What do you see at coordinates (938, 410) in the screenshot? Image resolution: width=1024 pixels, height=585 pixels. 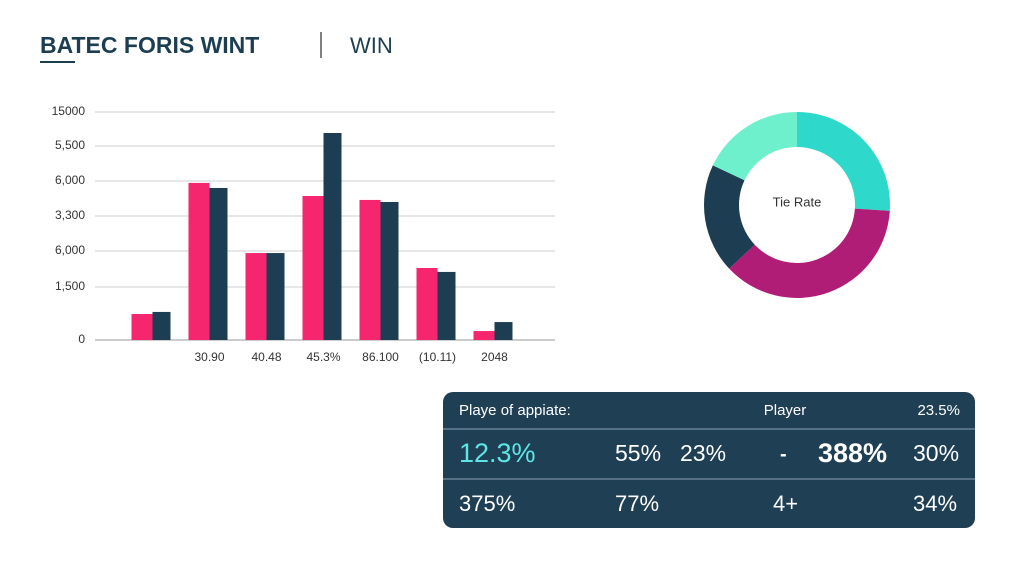 I see `table-cell: 23.5%` at bounding box center [938, 410].